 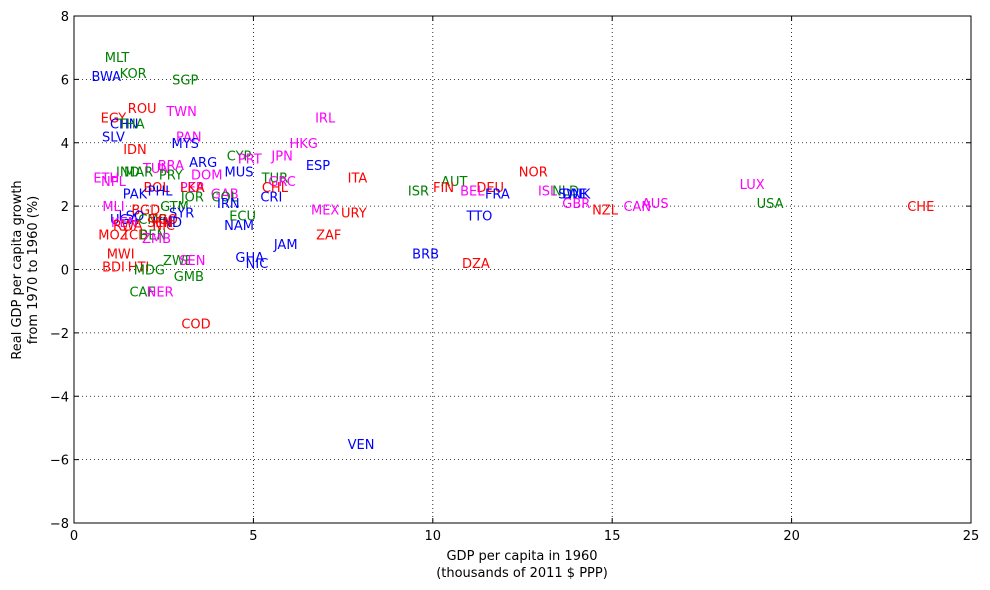 I want to click on y-tick-label: 2, so click(x=65, y=207).